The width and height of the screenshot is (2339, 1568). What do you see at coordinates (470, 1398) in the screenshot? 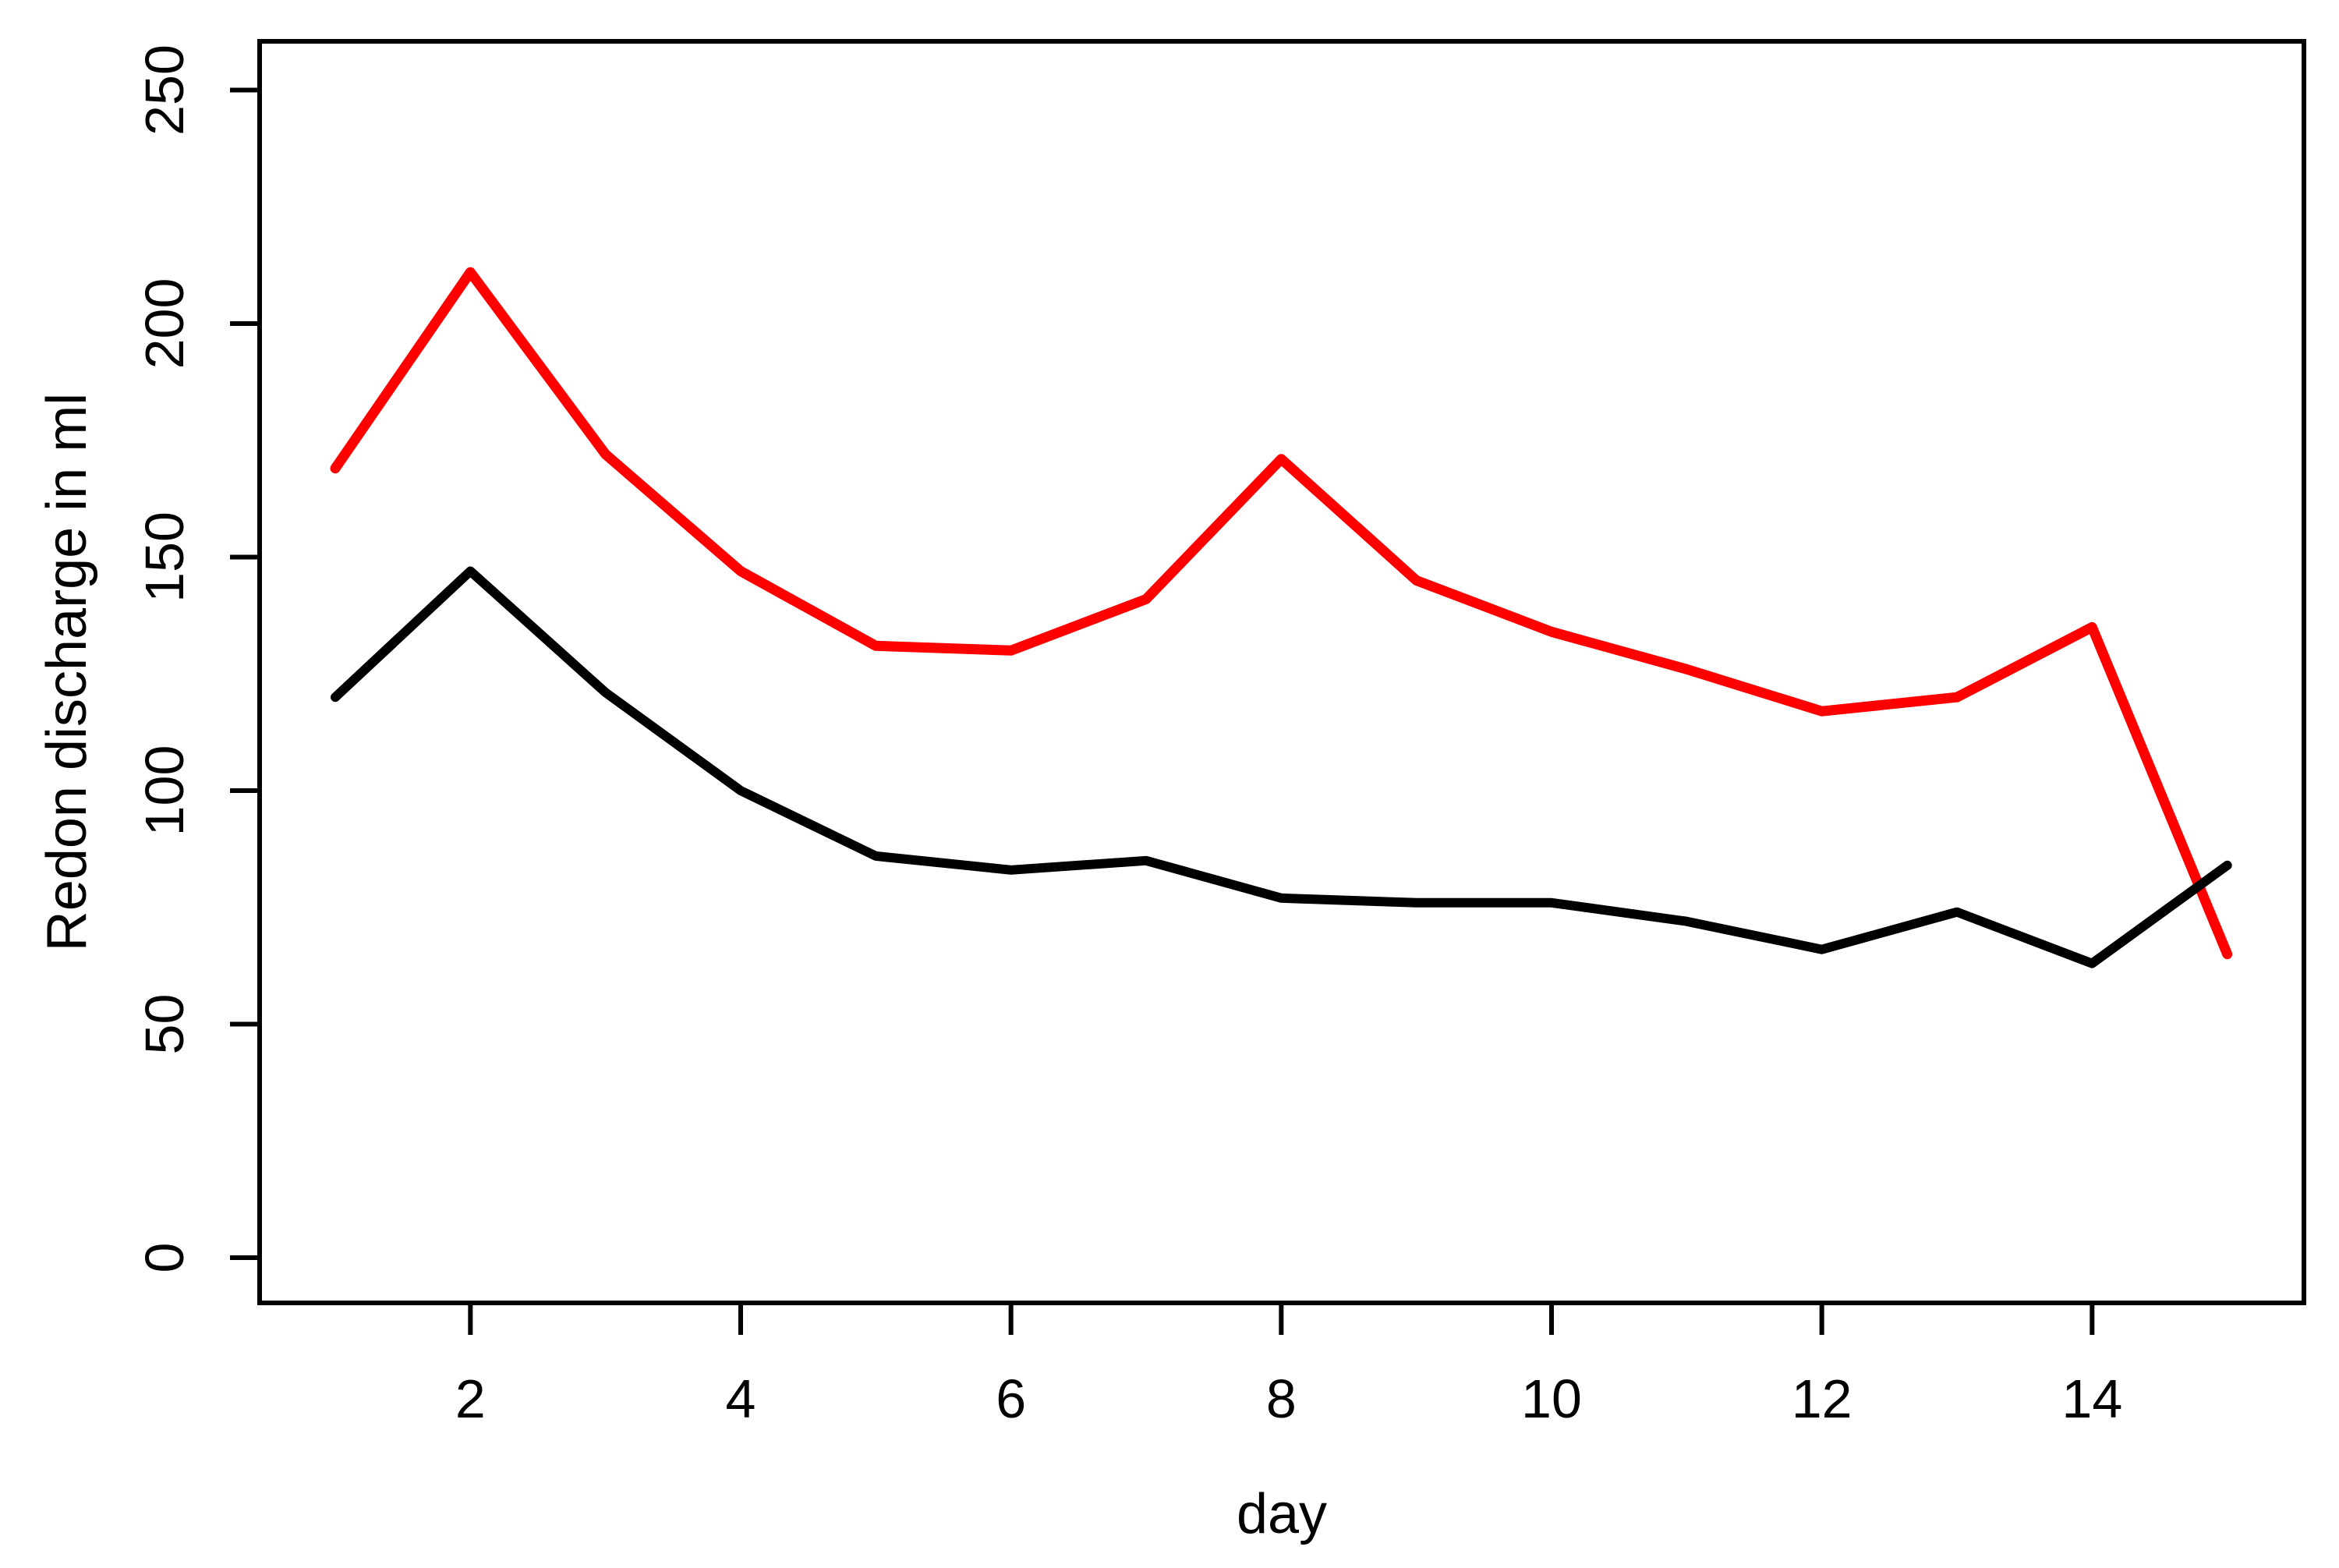
I see `x-tick-label: 2` at bounding box center [470, 1398].